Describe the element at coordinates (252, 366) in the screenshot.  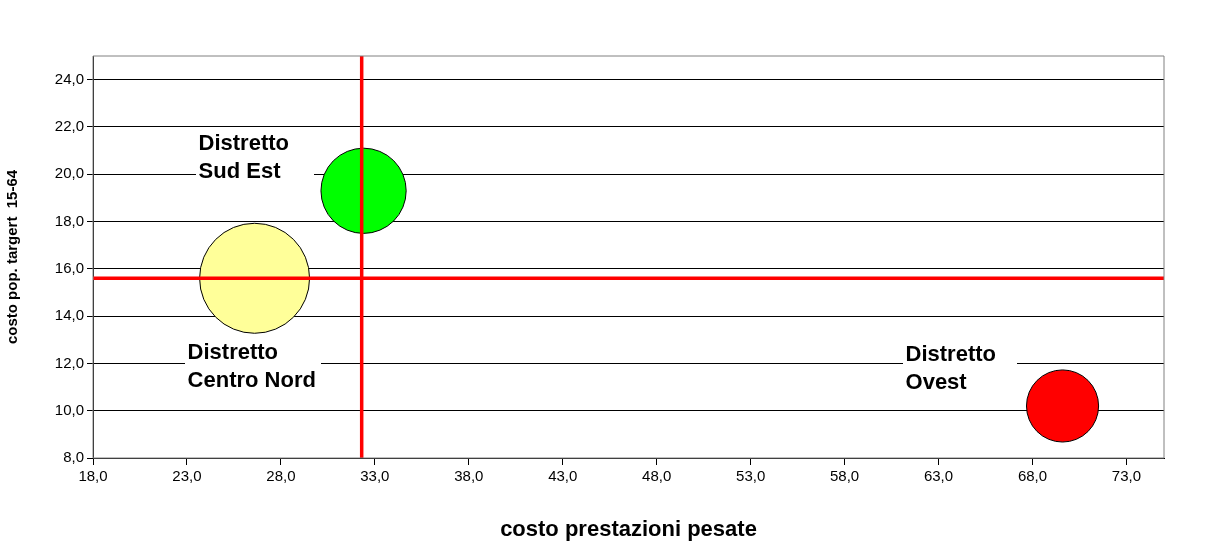
I see `series-label: Distretto Centro Nord` at that location.